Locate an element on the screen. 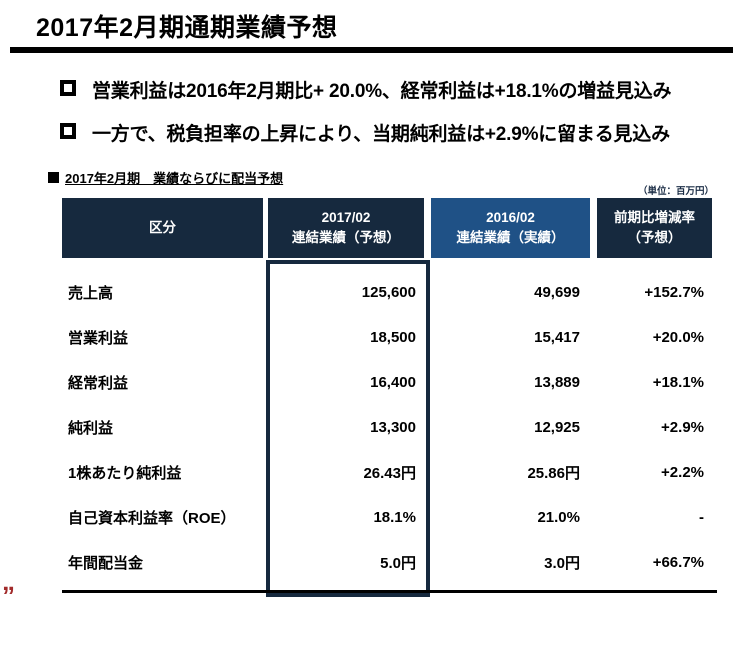 The width and height of the screenshot is (748, 648). row-label: 営業利益 is located at coordinates (98, 338).